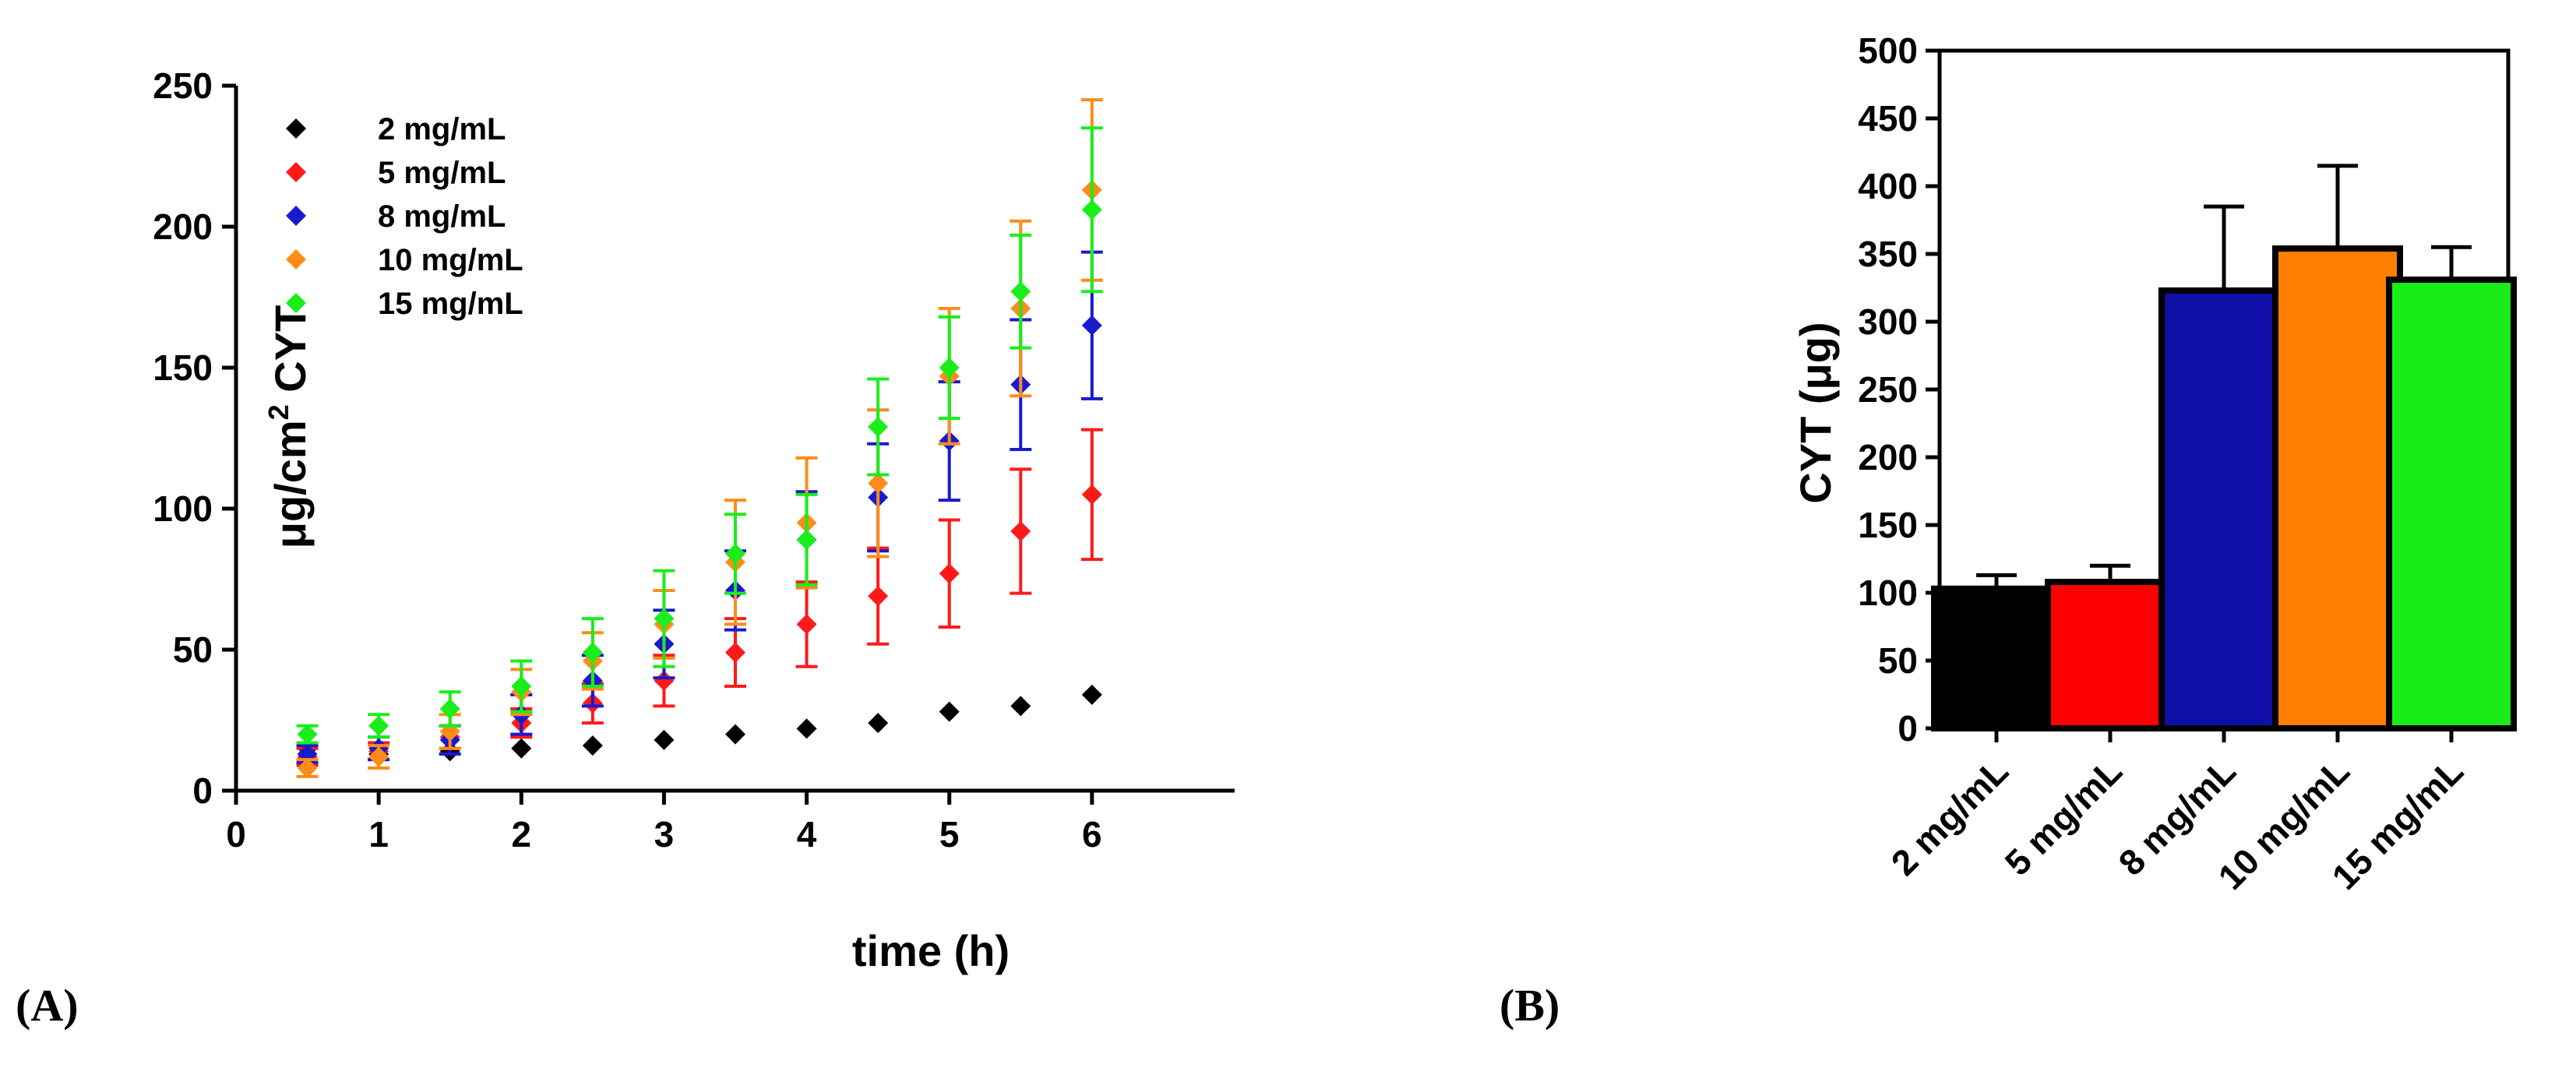  I want to click on panel-a-x-tick-label: 3, so click(664, 834).